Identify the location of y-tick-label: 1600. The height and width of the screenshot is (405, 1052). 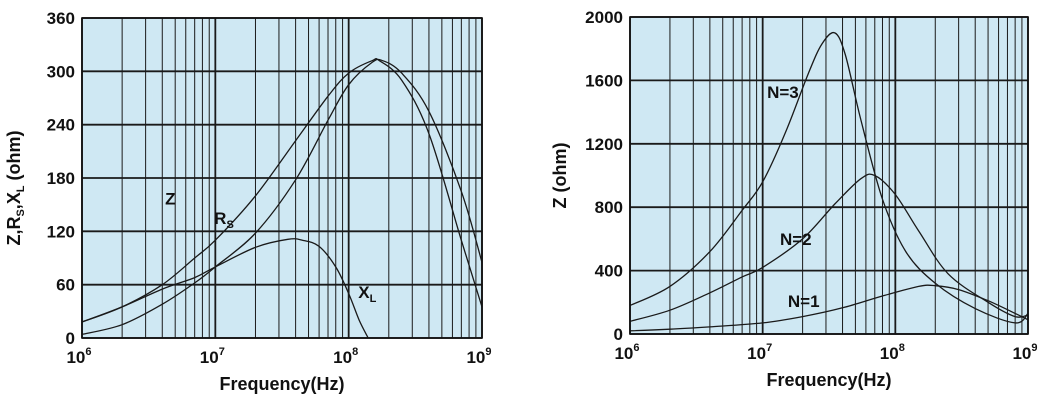
(604, 80).